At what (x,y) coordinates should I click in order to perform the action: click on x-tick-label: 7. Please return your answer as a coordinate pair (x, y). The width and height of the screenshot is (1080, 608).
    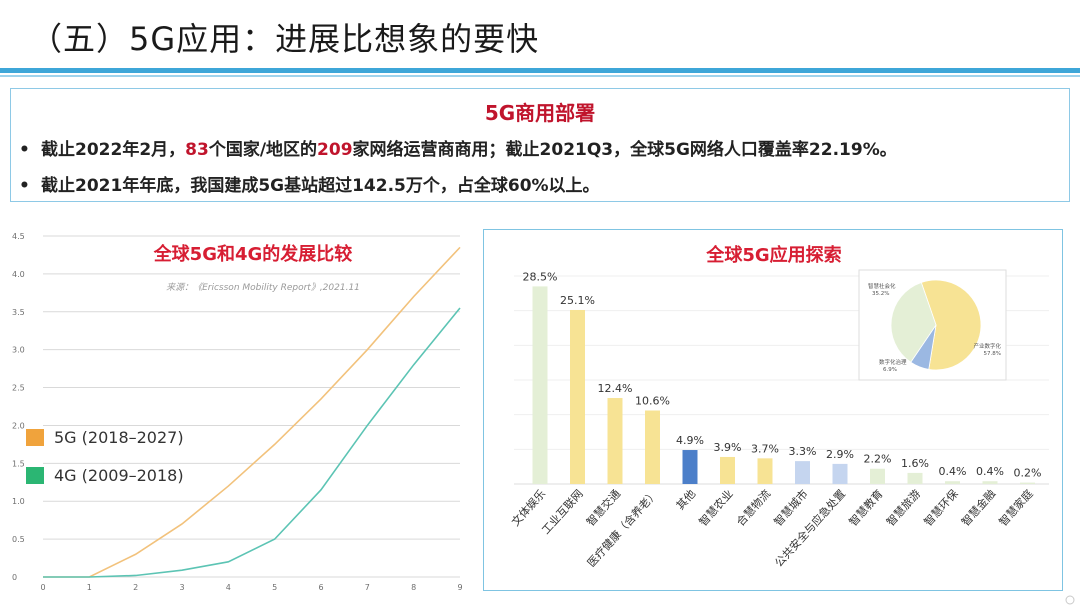
    Looking at the image, I should click on (367, 587).